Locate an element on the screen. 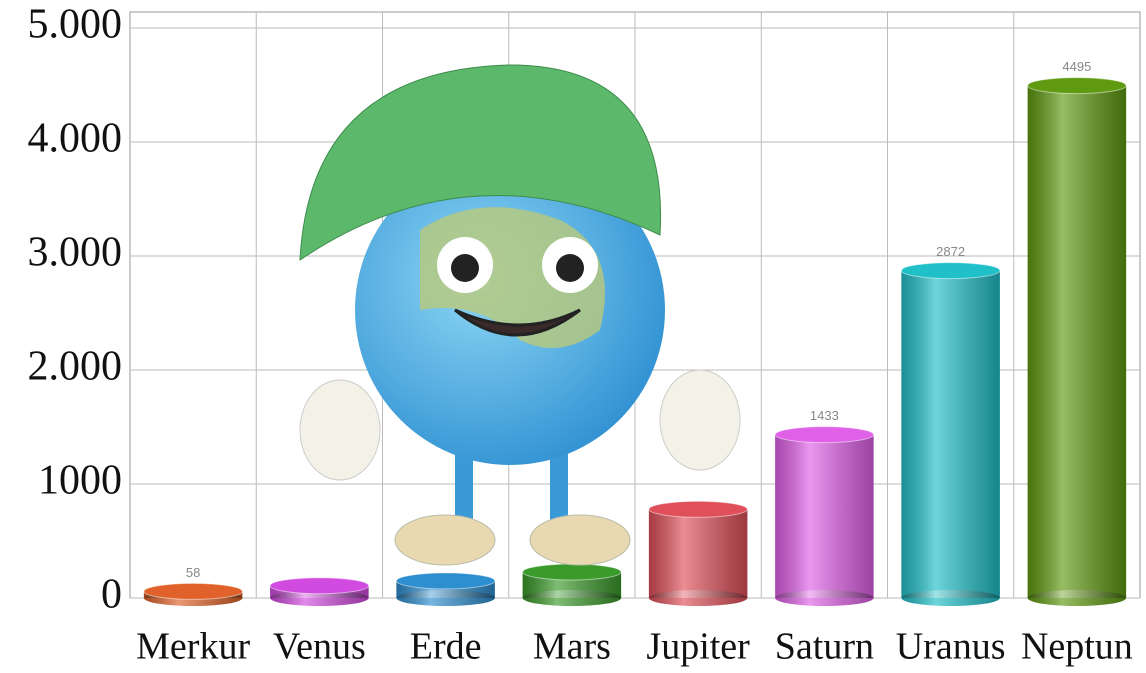 This screenshot has height=673, width=1146. y-tick-label: 5.000 is located at coordinates (75, 25).